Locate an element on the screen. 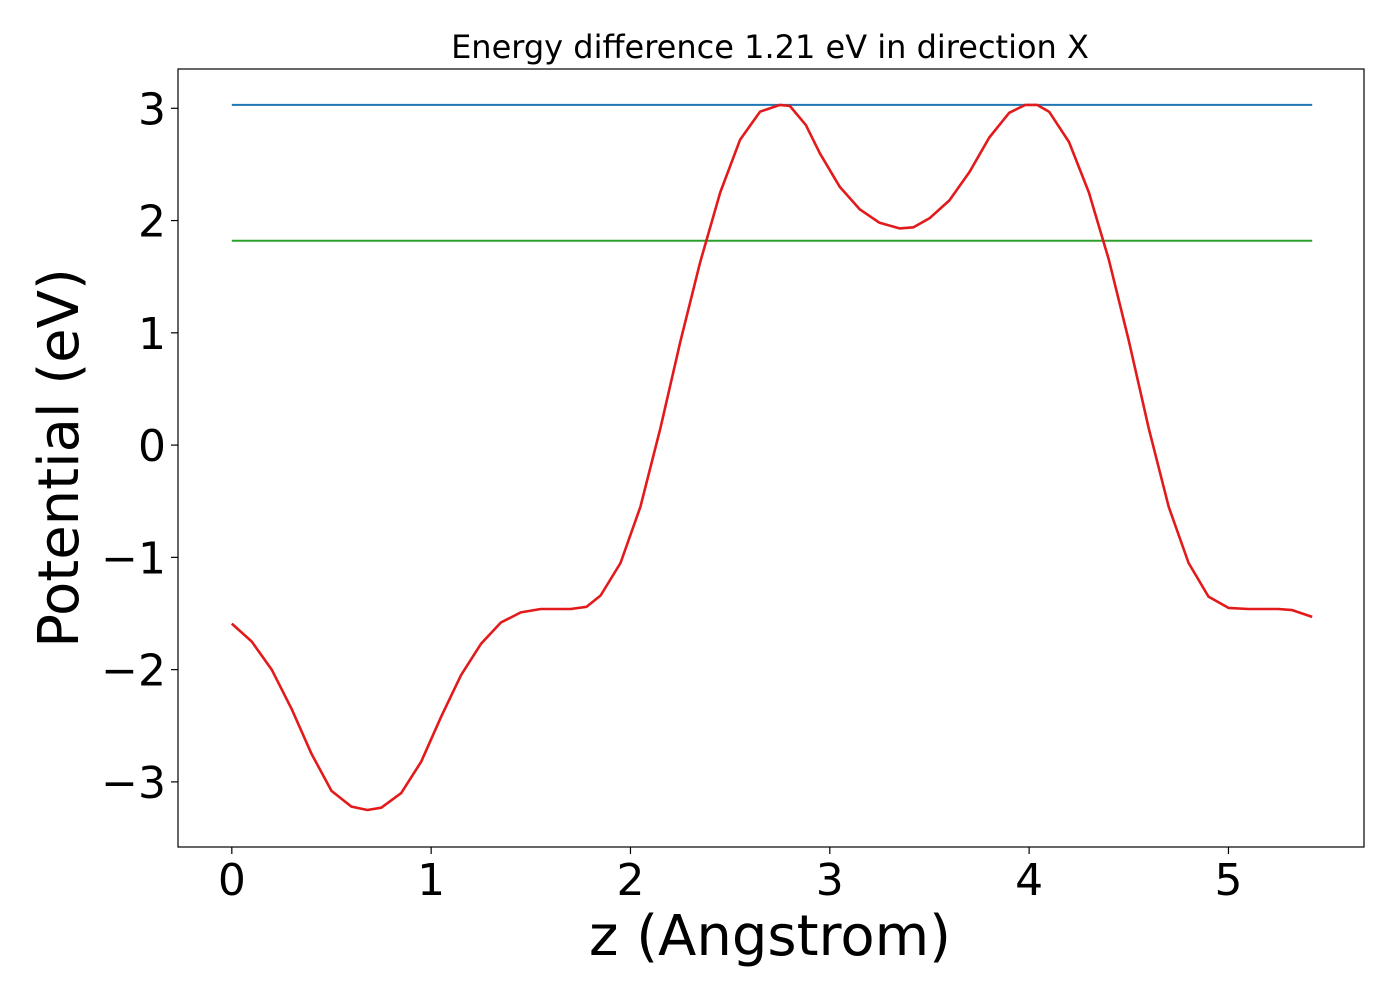 Image resolution: width=1400 pixels, height=1000 pixels. x-axis-ticks: 0 1 2 3 4 5 is located at coordinates (730, 876).